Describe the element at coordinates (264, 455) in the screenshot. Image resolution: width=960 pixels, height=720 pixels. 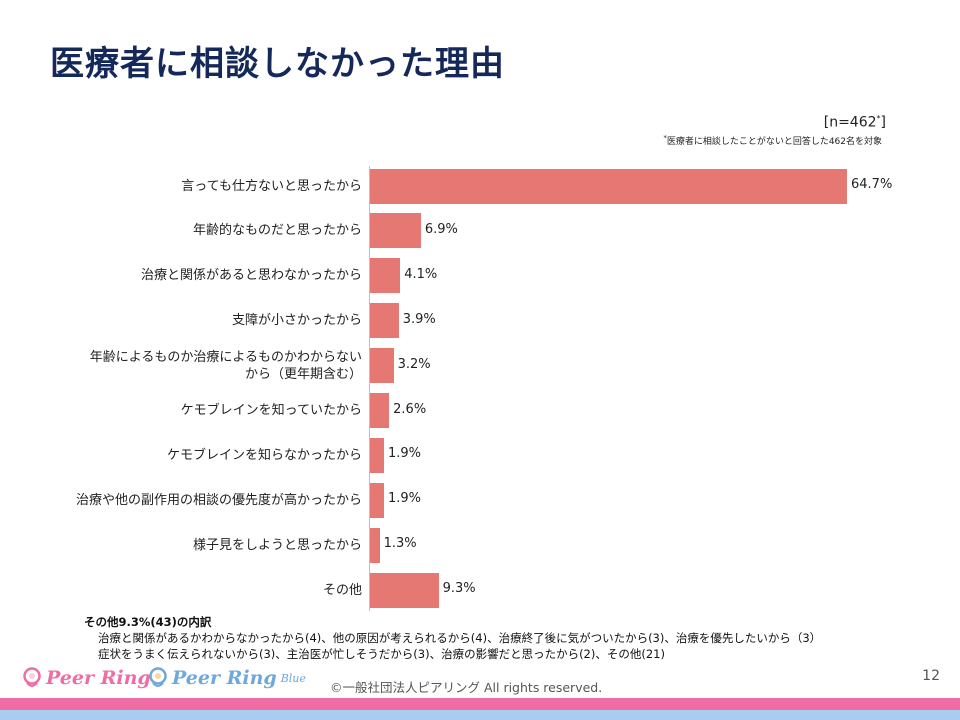
I see `category-label-line: ケモブレインを知らなかったから` at that location.